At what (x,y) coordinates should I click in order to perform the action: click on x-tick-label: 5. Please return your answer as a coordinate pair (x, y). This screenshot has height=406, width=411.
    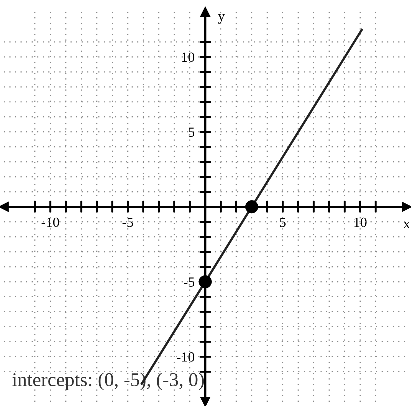
    Looking at the image, I should click on (283, 223).